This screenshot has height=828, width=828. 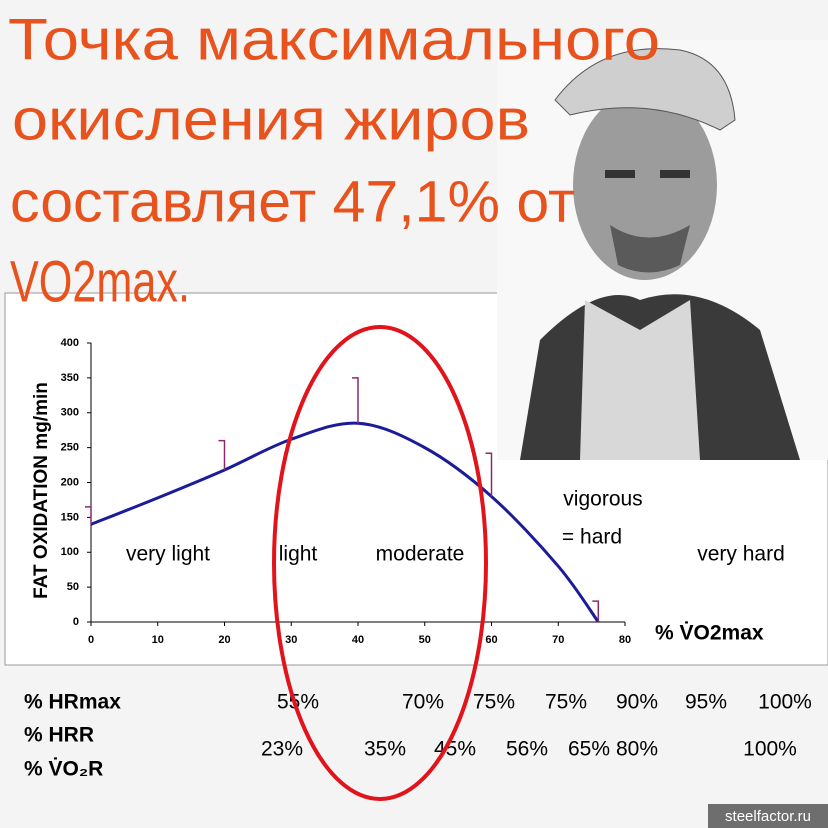 I want to click on zone-label: light, so click(x=298, y=554).